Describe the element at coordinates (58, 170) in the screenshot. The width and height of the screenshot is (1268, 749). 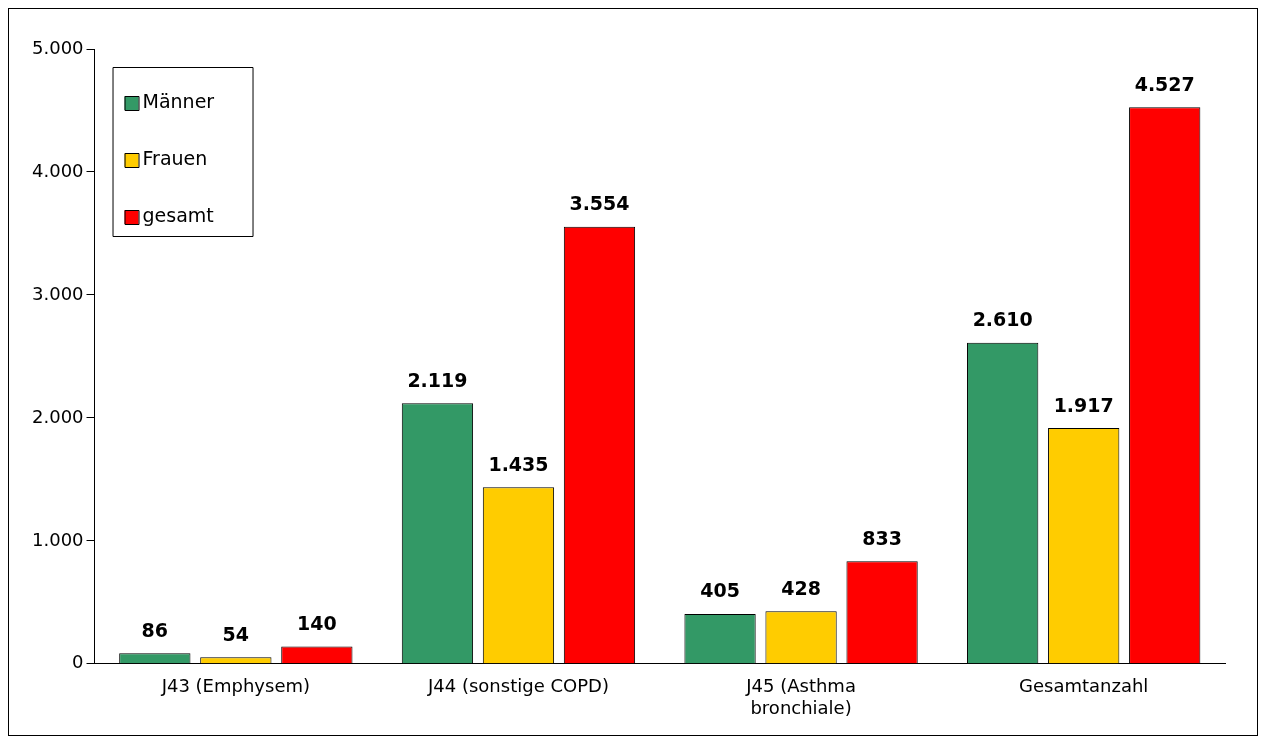
I see `y-tick-label: 4.000` at that location.